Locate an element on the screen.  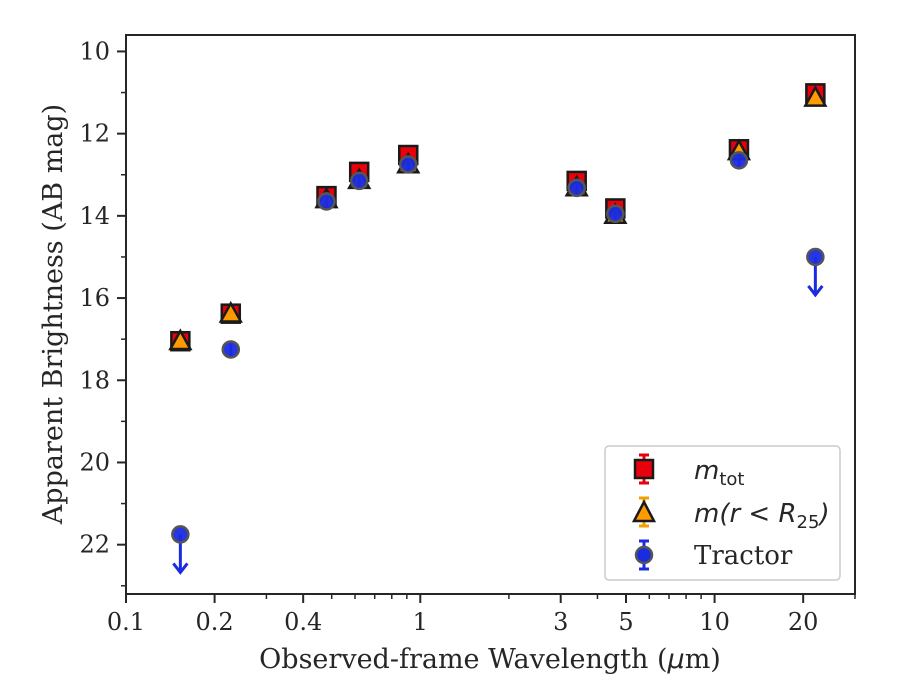
legend-entry-tractor: Tractor is located at coordinates (713, 555).